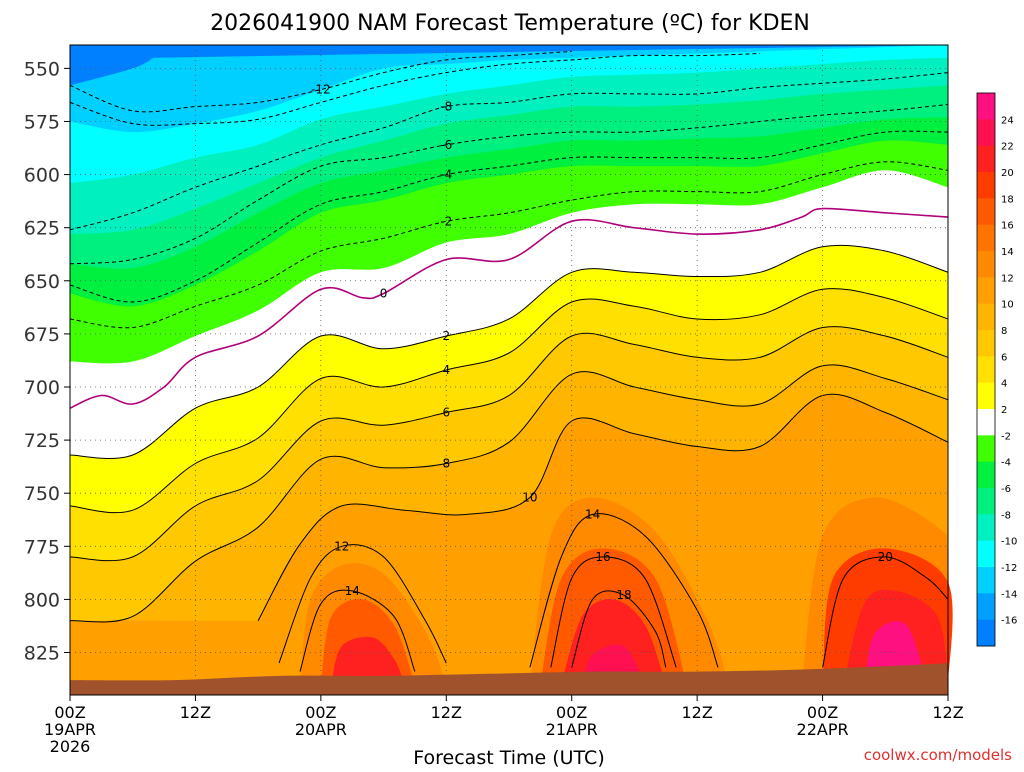 The height and width of the screenshot is (772, 1024). What do you see at coordinates (1009, 568) in the screenshot?
I see `colorbar-label: -12` at bounding box center [1009, 568].